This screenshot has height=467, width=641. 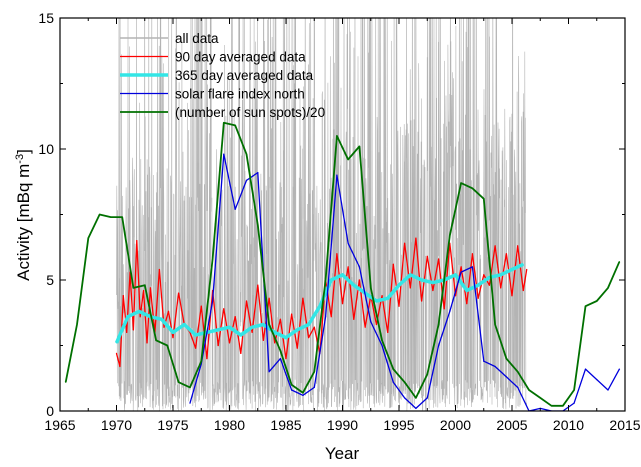 I want to click on x-axis-title: Year, so click(x=342, y=453).